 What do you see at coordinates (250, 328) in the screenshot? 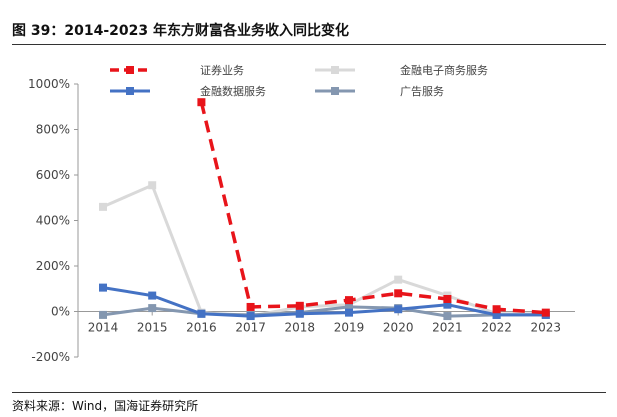
I see `x-tick-label: 2017` at bounding box center [250, 328].